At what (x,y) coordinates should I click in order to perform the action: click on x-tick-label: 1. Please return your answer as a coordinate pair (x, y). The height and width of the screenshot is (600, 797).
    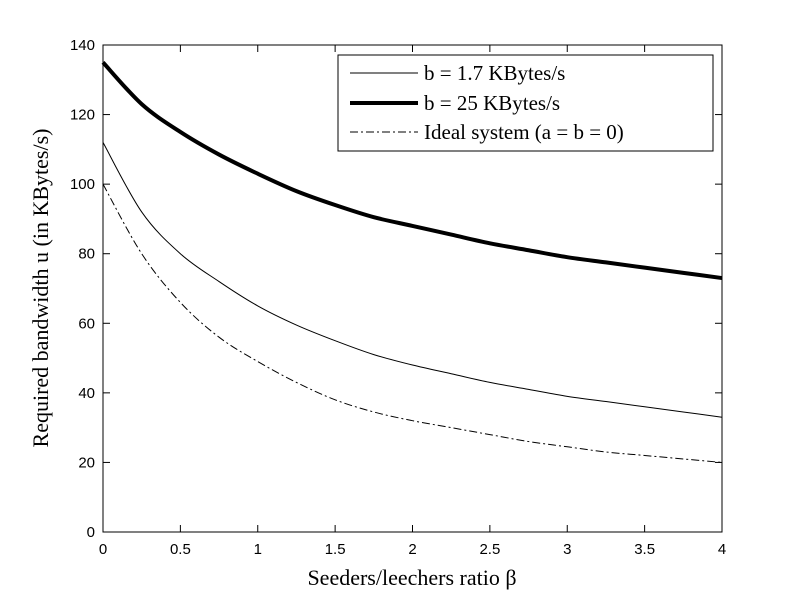
    Looking at the image, I should click on (258, 549).